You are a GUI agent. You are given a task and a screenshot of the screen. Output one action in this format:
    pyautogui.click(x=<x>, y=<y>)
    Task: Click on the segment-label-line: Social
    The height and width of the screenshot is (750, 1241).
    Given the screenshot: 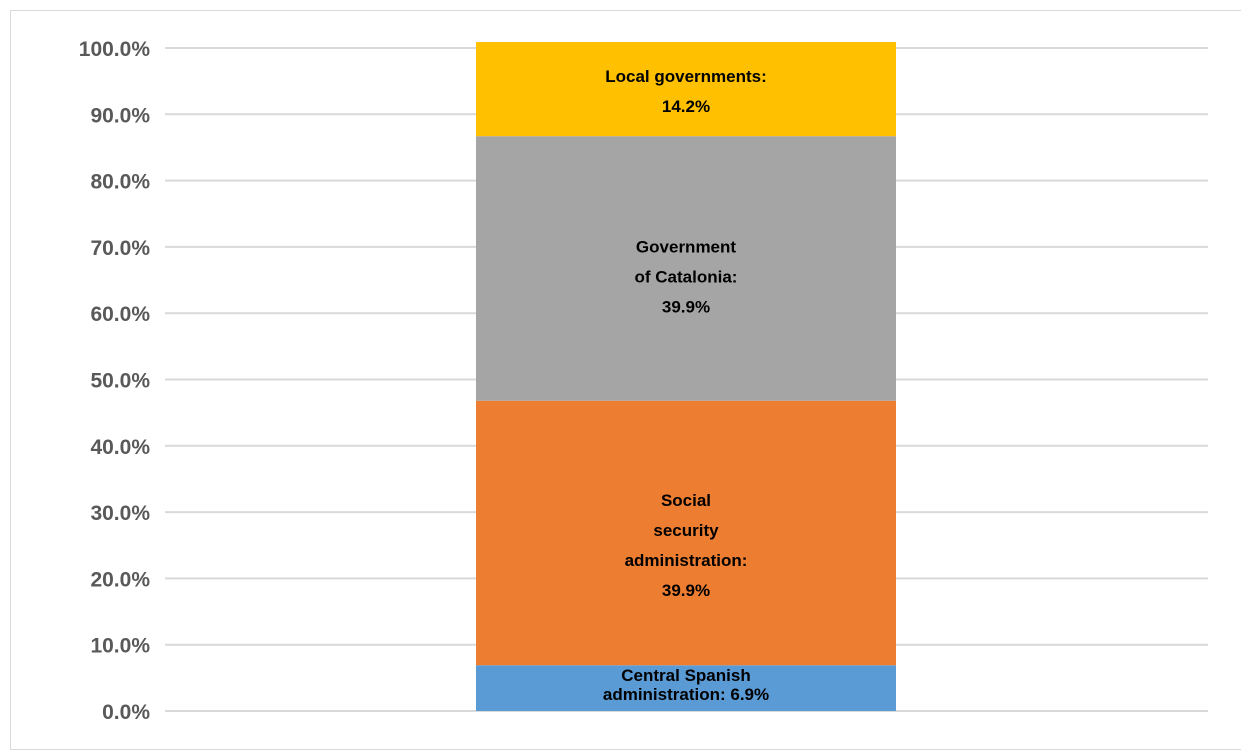 What is the action you would take?
    pyautogui.click(x=686, y=500)
    